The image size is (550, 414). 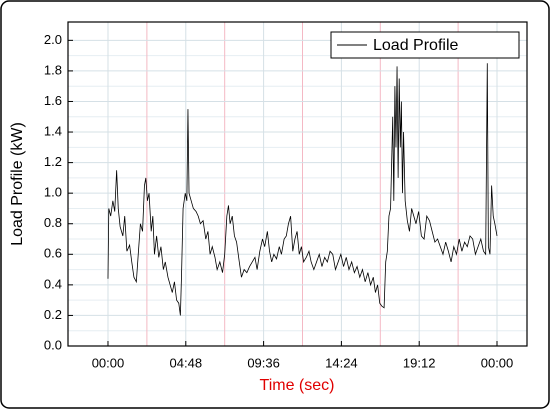 What do you see at coordinates (415, 45) in the screenshot?
I see `legend-label: Load Profile` at bounding box center [415, 45].